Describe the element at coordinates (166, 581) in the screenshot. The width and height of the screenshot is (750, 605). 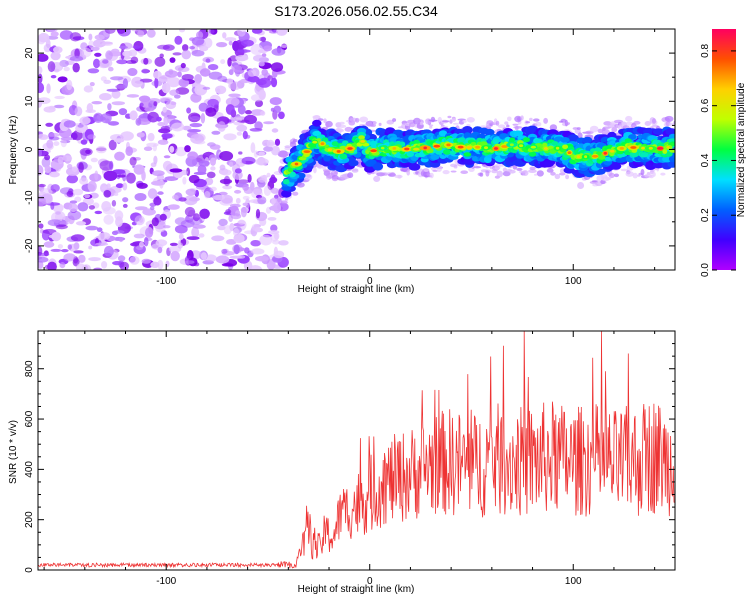
I see `snr-xtick-label: -100` at that location.